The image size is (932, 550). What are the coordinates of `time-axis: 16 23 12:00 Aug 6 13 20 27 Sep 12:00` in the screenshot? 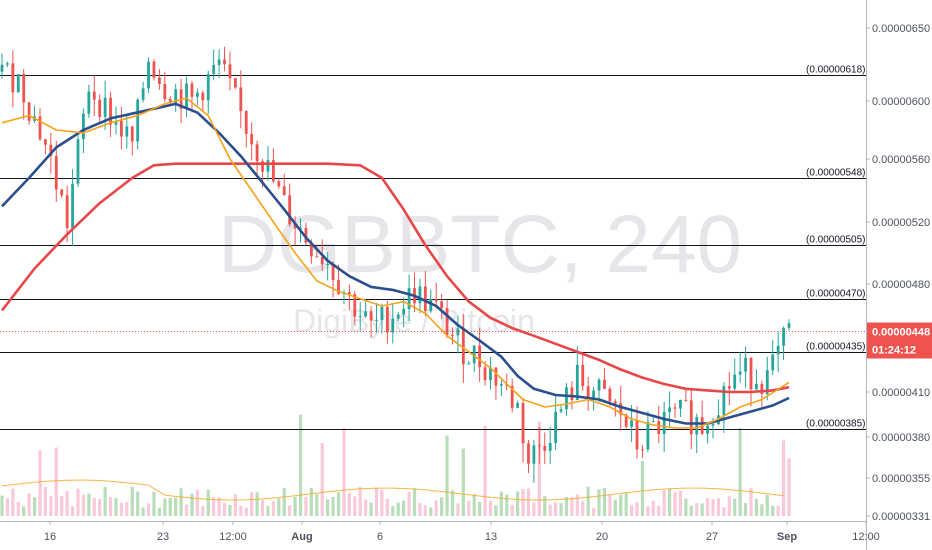 It's located at (440, 532).